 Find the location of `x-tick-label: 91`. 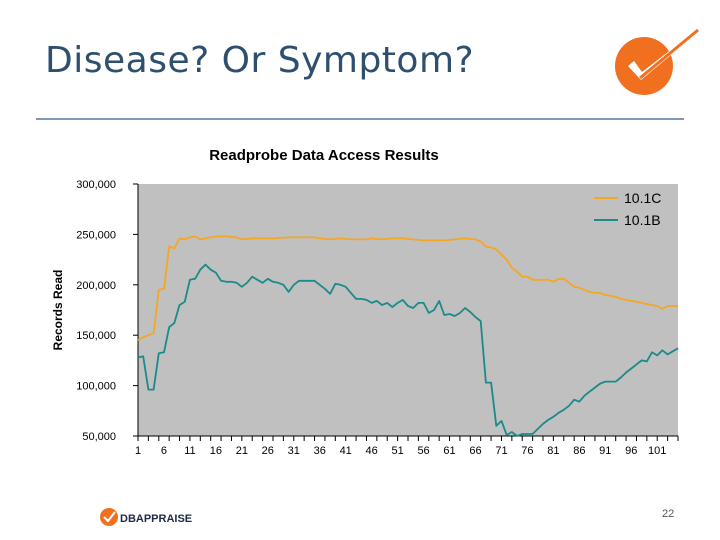

x-tick-label: 91 is located at coordinates (605, 451).